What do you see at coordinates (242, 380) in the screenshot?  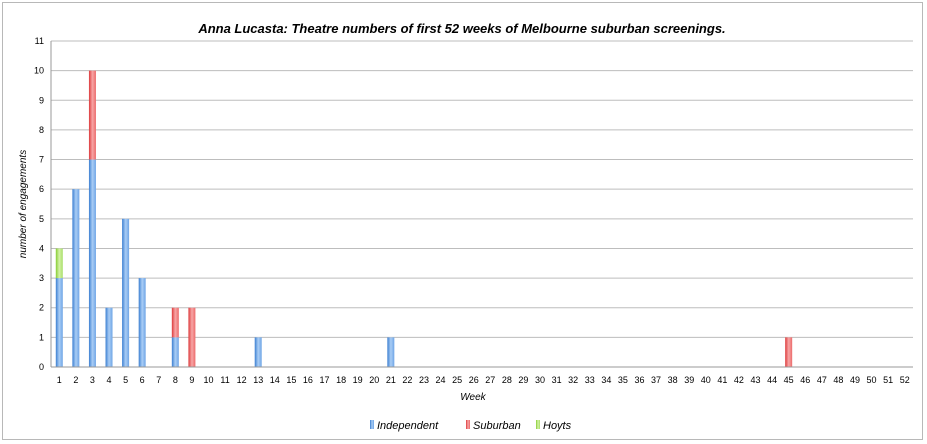 I see `x-tick-label: 12` at bounding box center [242, 380].